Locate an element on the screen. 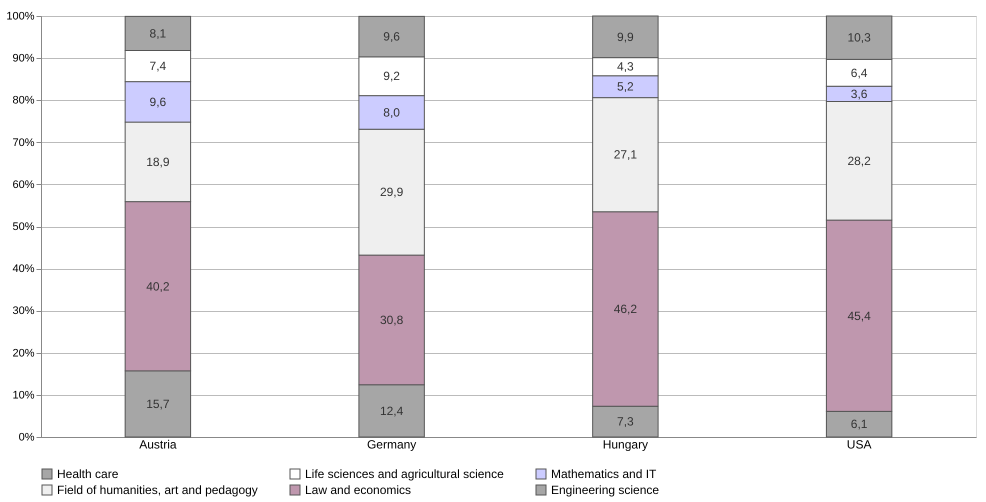 This screenshot has height=502, width=986. data-label: 15,7 is located at coordinates (158, 403).